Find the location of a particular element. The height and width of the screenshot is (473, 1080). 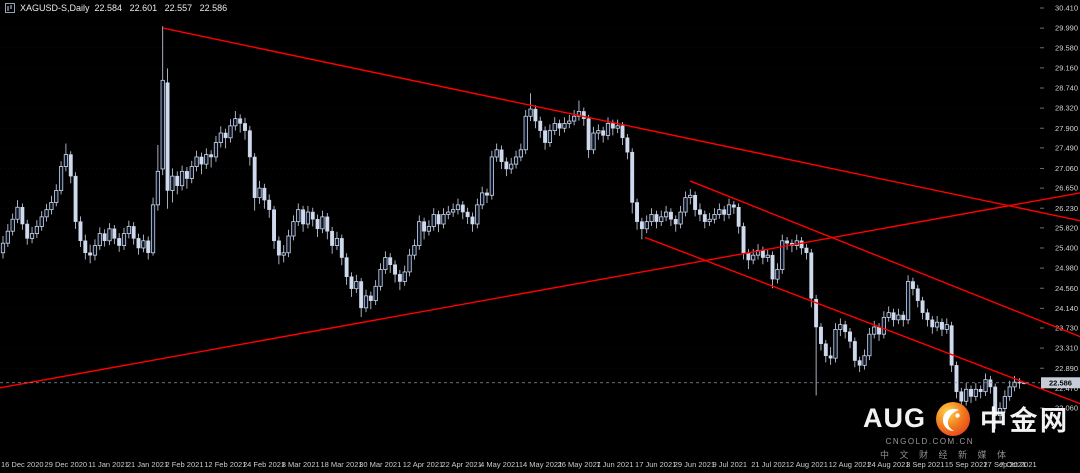

time-axis-label: 15 Sep 2021 is located at coordinates (966, 464).